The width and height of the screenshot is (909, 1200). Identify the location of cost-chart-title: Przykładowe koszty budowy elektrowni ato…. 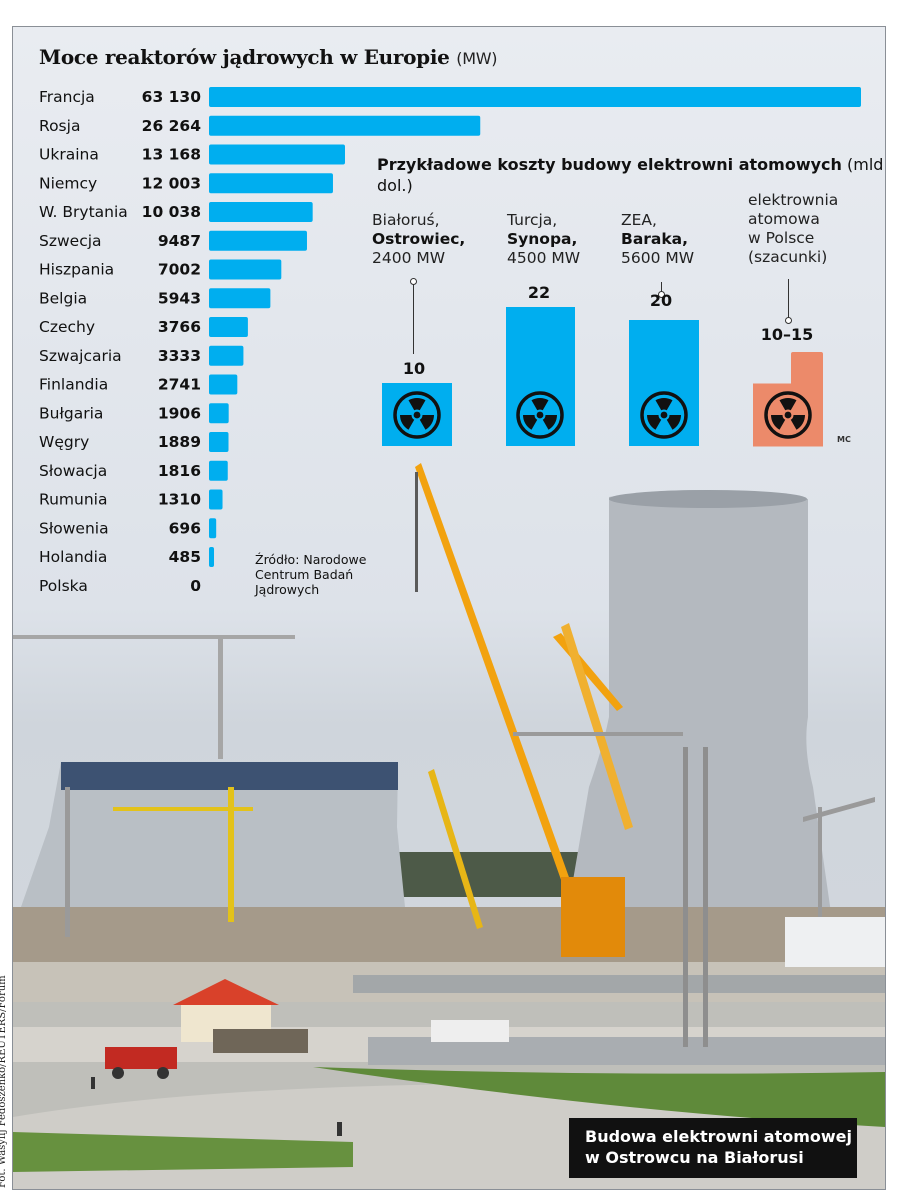
(630, 175).